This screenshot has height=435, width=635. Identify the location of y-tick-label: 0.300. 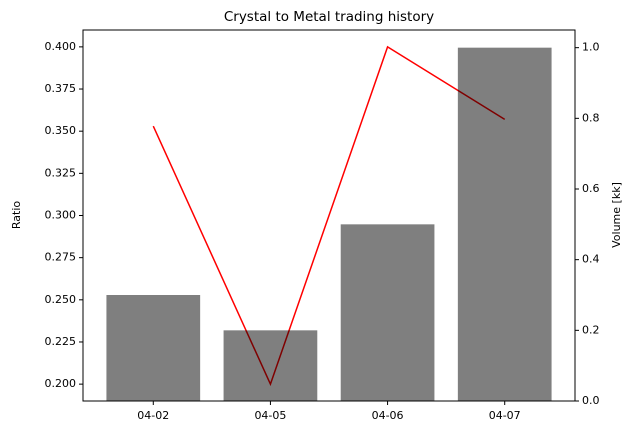
(61, 215).